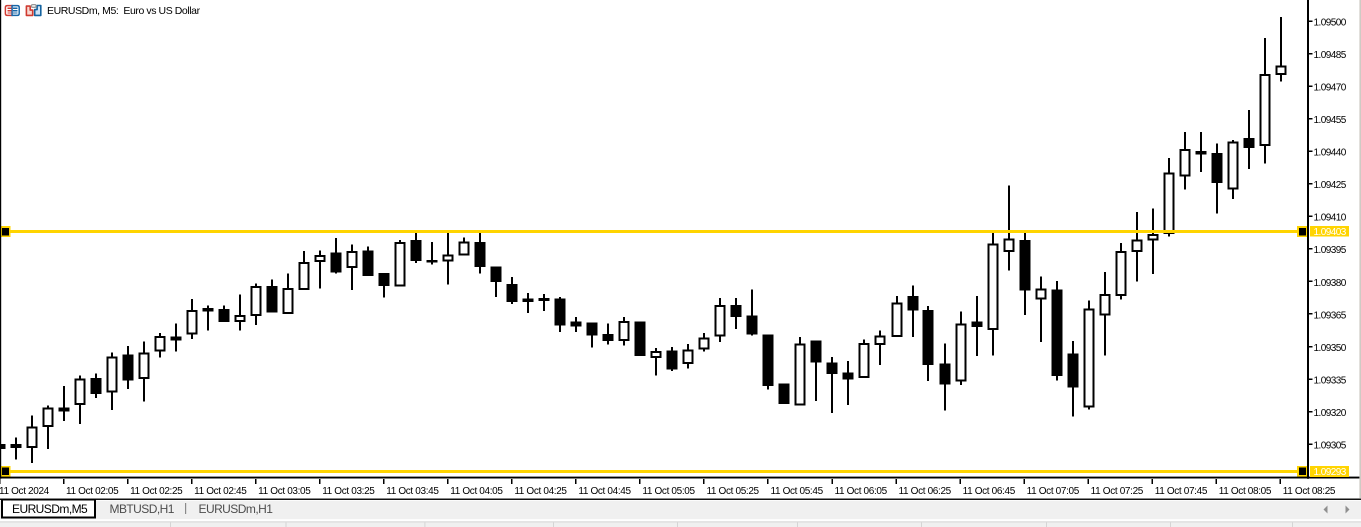 The height and width of the screenshot is (527, 1361). I want to click on svg-text: 11 Oct 07:25, so click(1117, 491).